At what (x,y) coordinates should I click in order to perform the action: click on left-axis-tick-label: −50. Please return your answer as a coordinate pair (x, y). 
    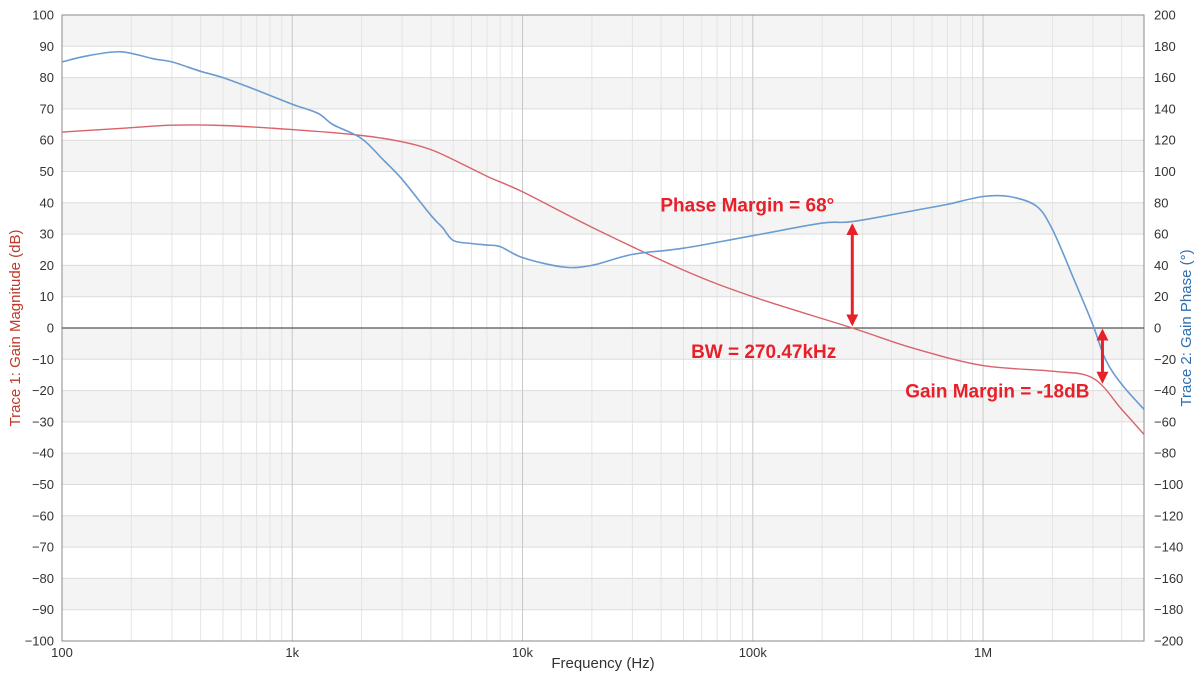
    Looking at the image, I should click on (43, 484).